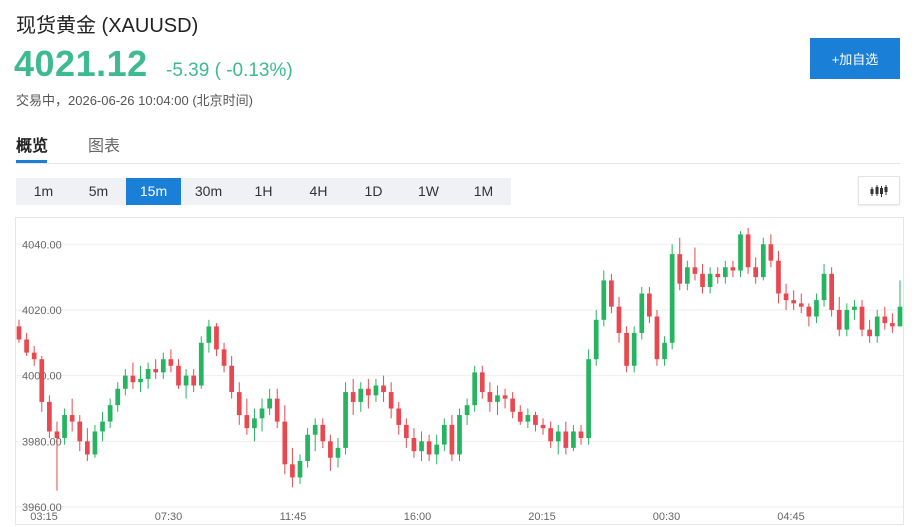 The image size is (914, 527). I want to click on interval-1mo: 1M, so click(483, 191).